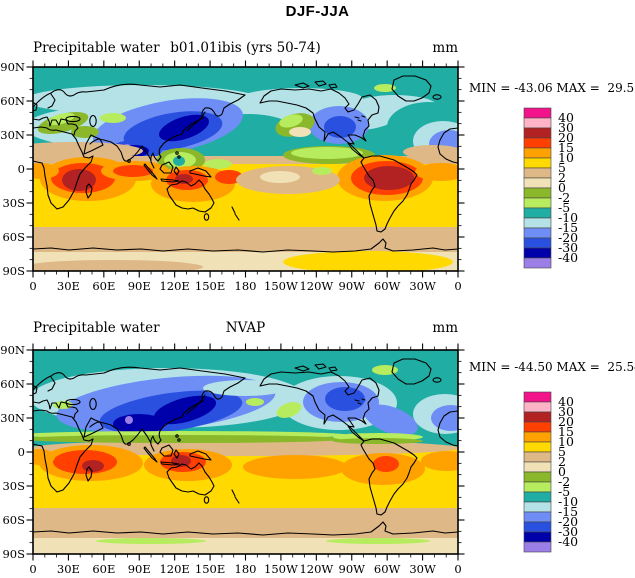 Image resolution: width=635 pixels, height=578 pixels. I want to click on lon-tick-label: 60E, so click(103, 569).